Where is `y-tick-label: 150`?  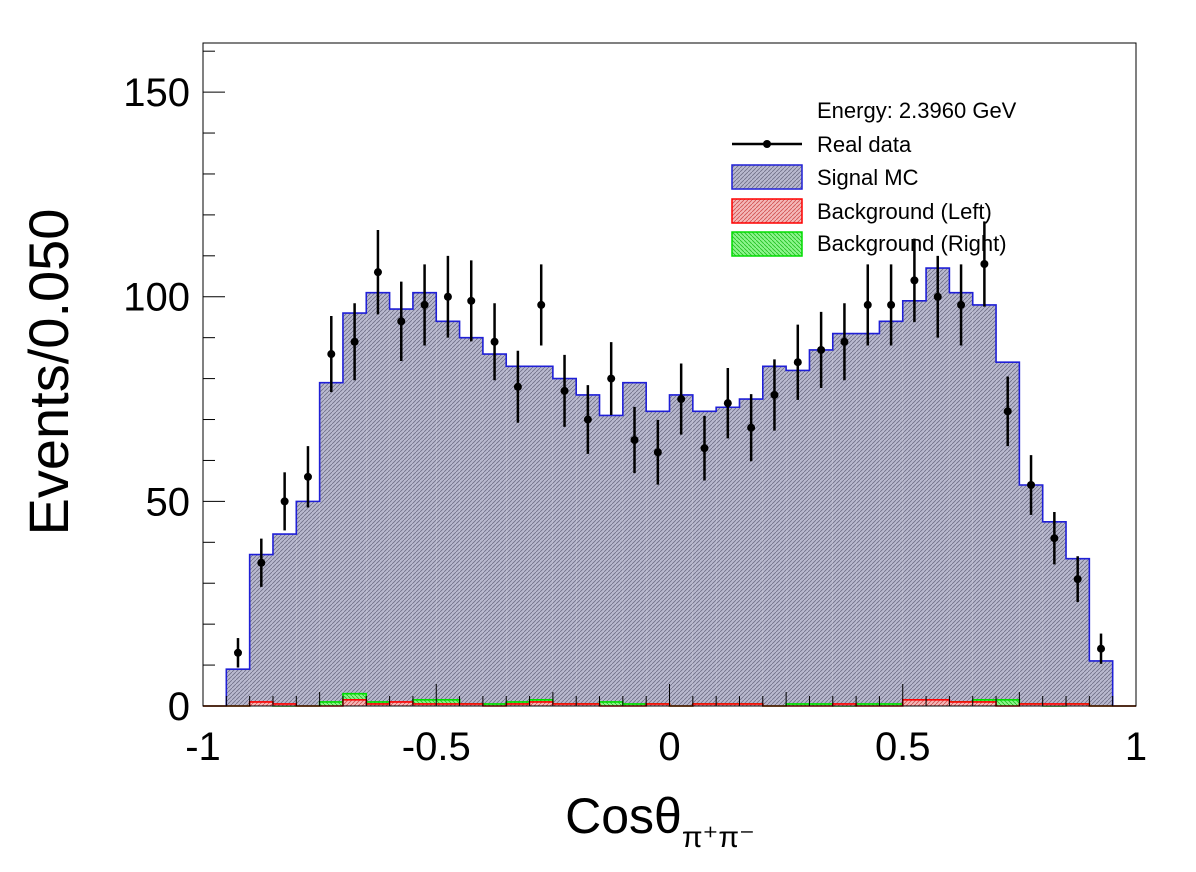
y-tick-label: 150 is located at coordinates (156, 93).